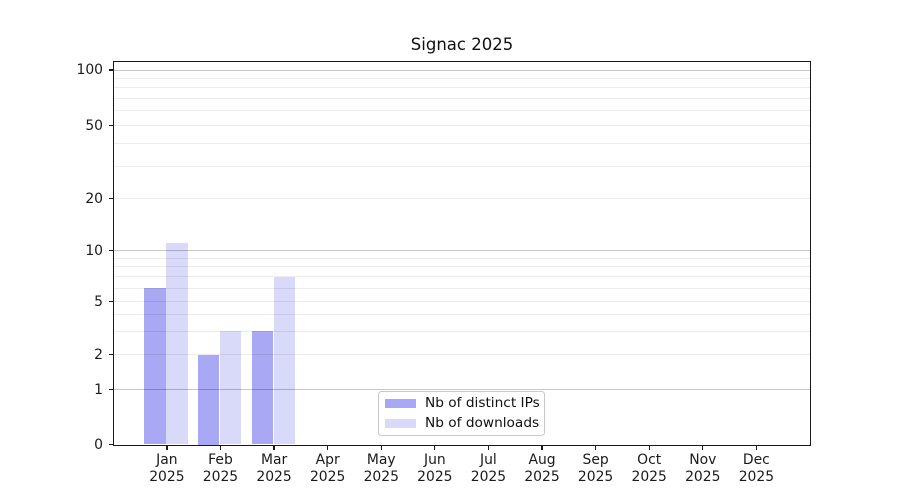 Image resolution: width=900 pixels, height=500 pixels. I want to click on x-tick-label-nov: Nov 2025, so click(703, 468).